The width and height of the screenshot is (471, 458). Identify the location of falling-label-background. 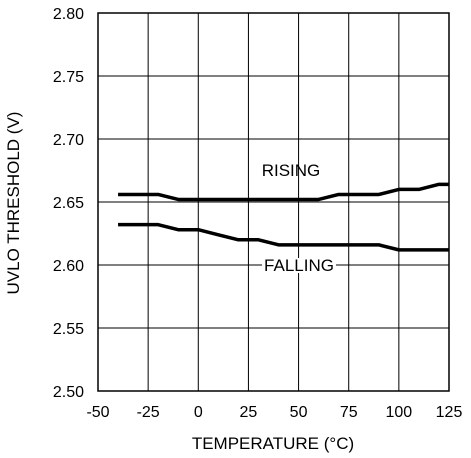
(299, 265).